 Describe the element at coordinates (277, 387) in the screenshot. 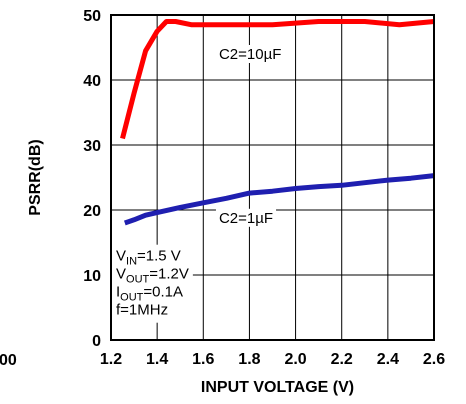

I see `x-axis-title: INPUT VOLTAGE (V)` at that location.